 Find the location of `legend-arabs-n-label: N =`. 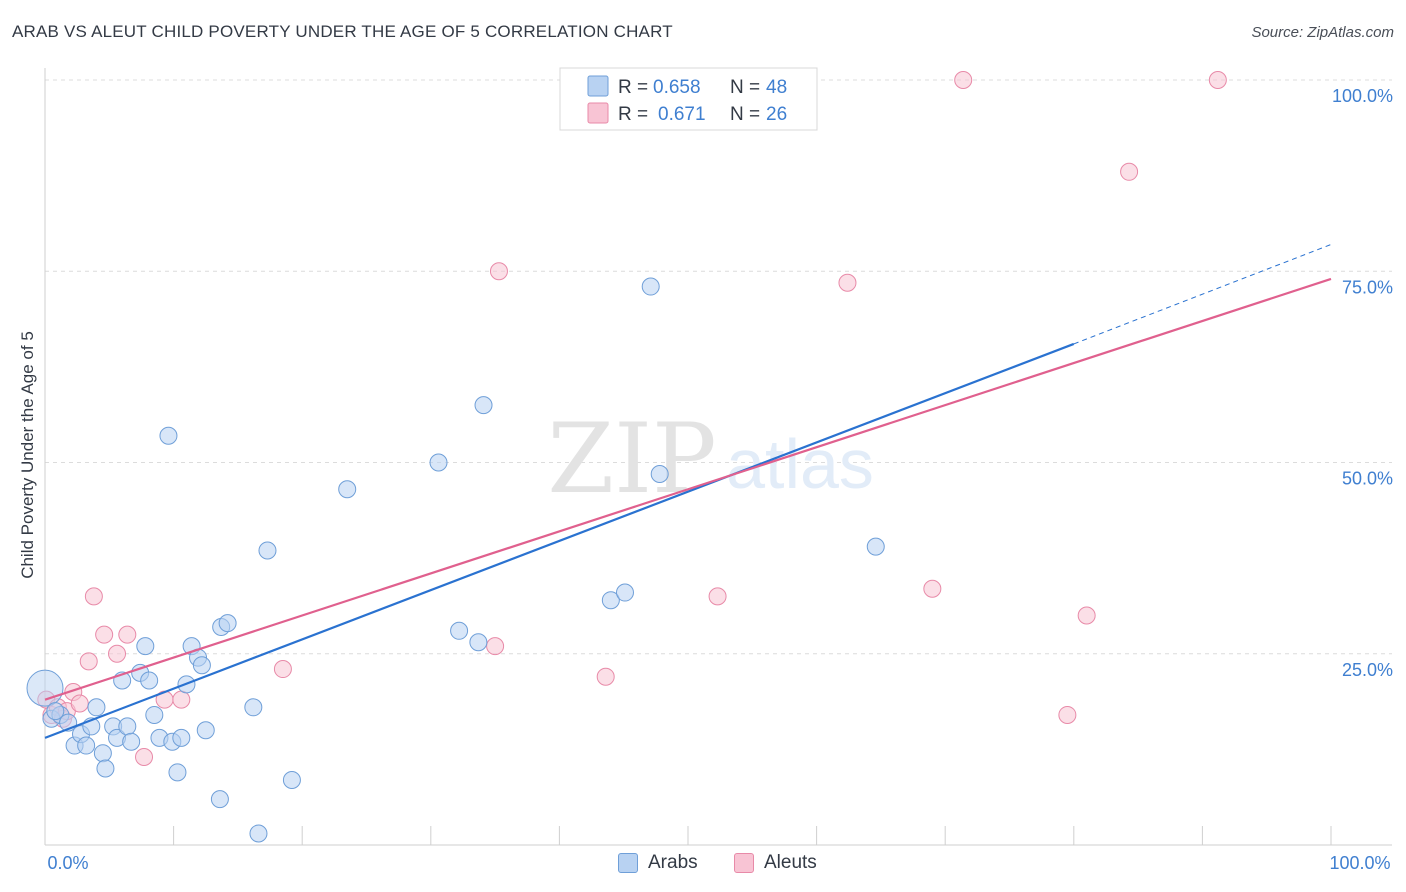

legend-arabs-n-label: N = is located at coordinates (745, 87).